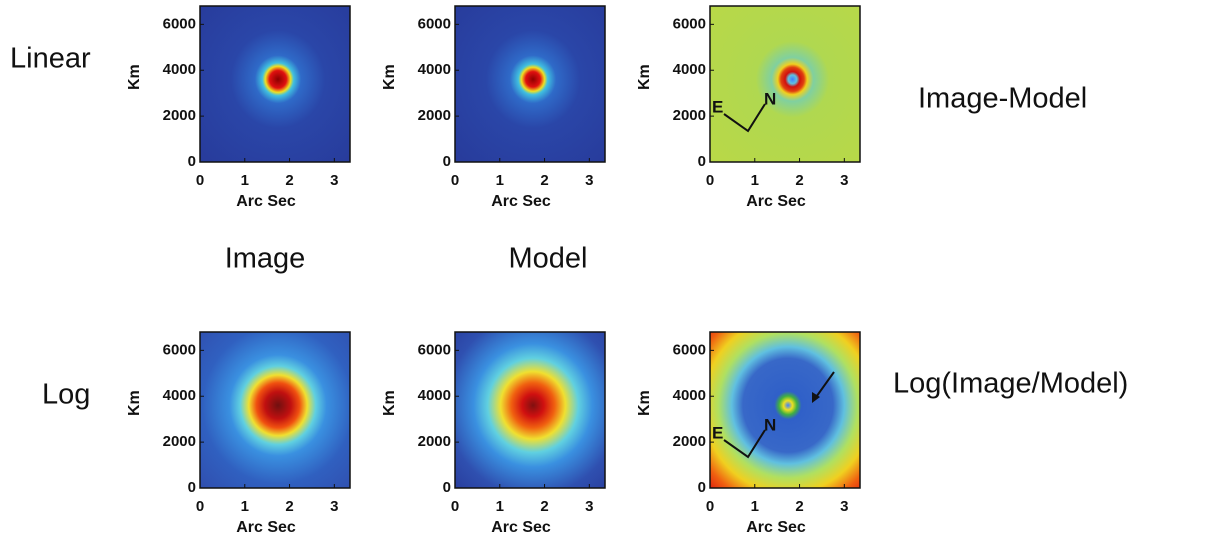 This screenshot has height=540, width=1218. I want to click on row-label: Linear, so click(50, 59).